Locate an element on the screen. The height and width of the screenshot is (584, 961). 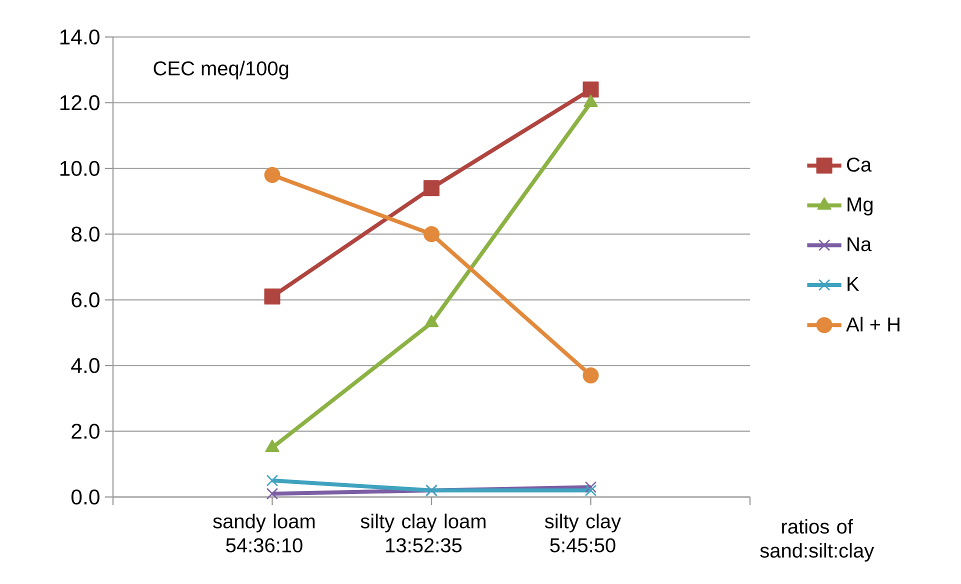
x-tick-label: silty clay 5:45:50 is located at coordinates (583, 533).